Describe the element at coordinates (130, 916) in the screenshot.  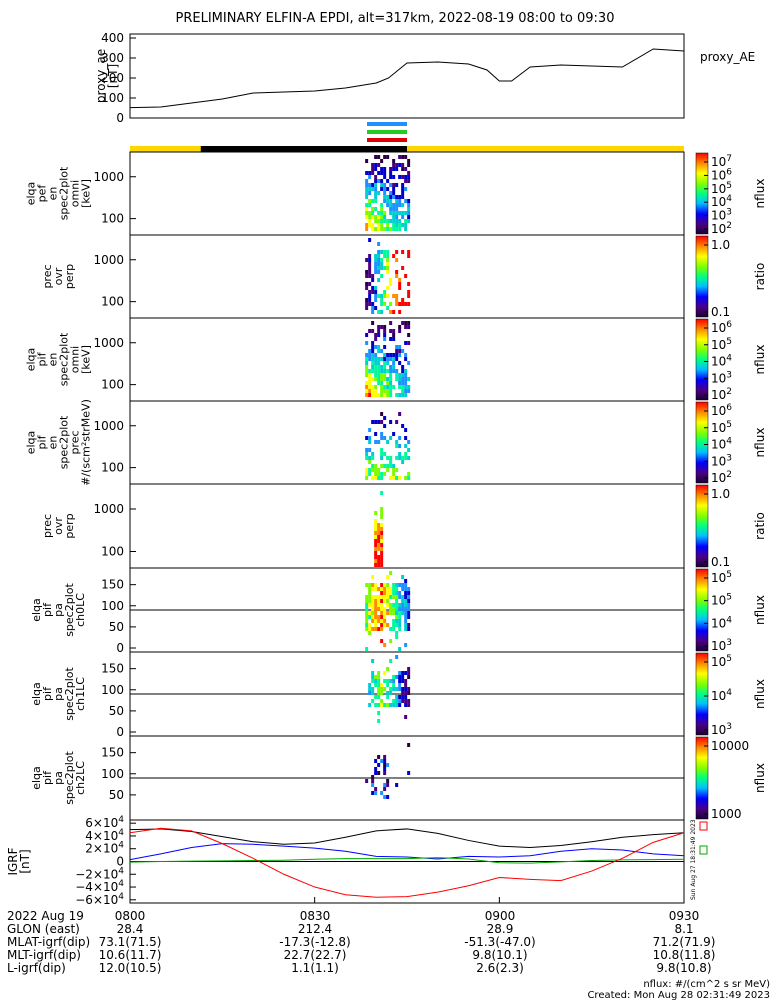
I see `time-tick-label: 0800` at that location.